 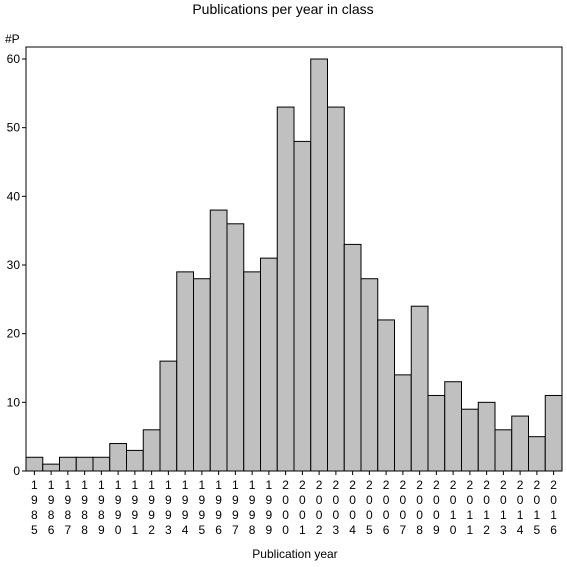 What do you see at coordinates (235, 347) in the screenshot?
I see `bar-1997` at bounding box center [235, 347].